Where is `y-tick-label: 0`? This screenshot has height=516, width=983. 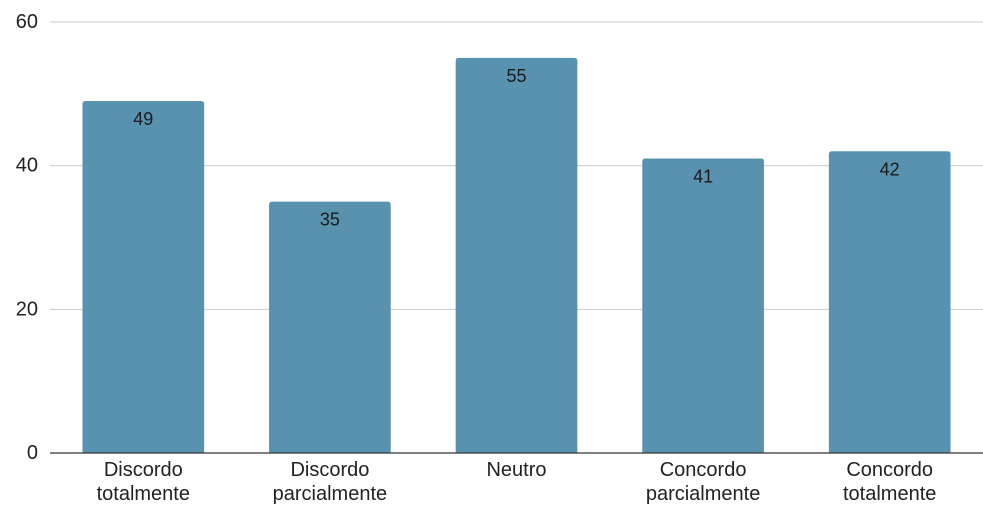
y-tick-label: 0 is located at coordinates (32, 453).